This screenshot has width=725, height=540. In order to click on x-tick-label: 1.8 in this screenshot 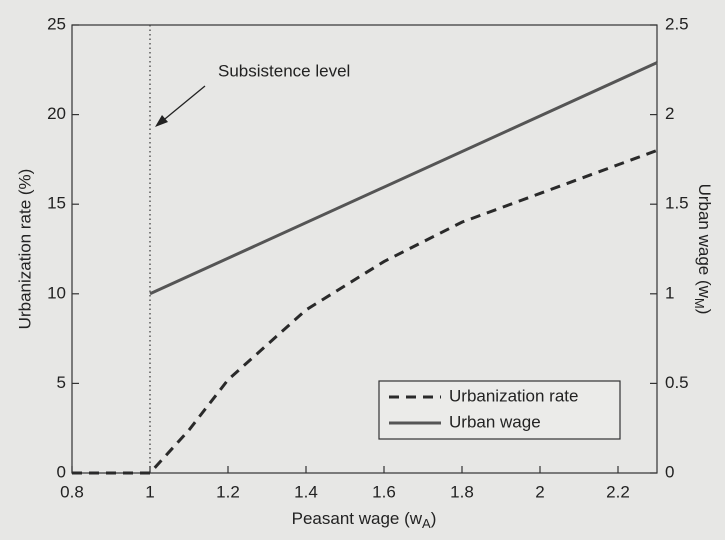, I will do `click(462, 491)`.